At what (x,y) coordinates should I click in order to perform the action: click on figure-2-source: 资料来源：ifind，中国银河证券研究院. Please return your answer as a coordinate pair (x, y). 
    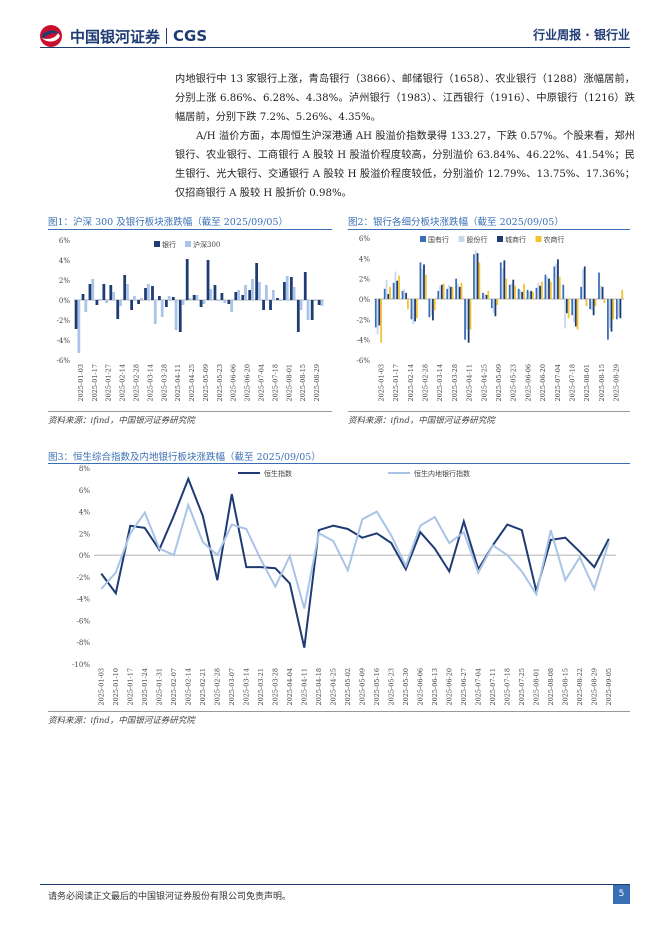
    Looking at the image, I should click on (421, 421).